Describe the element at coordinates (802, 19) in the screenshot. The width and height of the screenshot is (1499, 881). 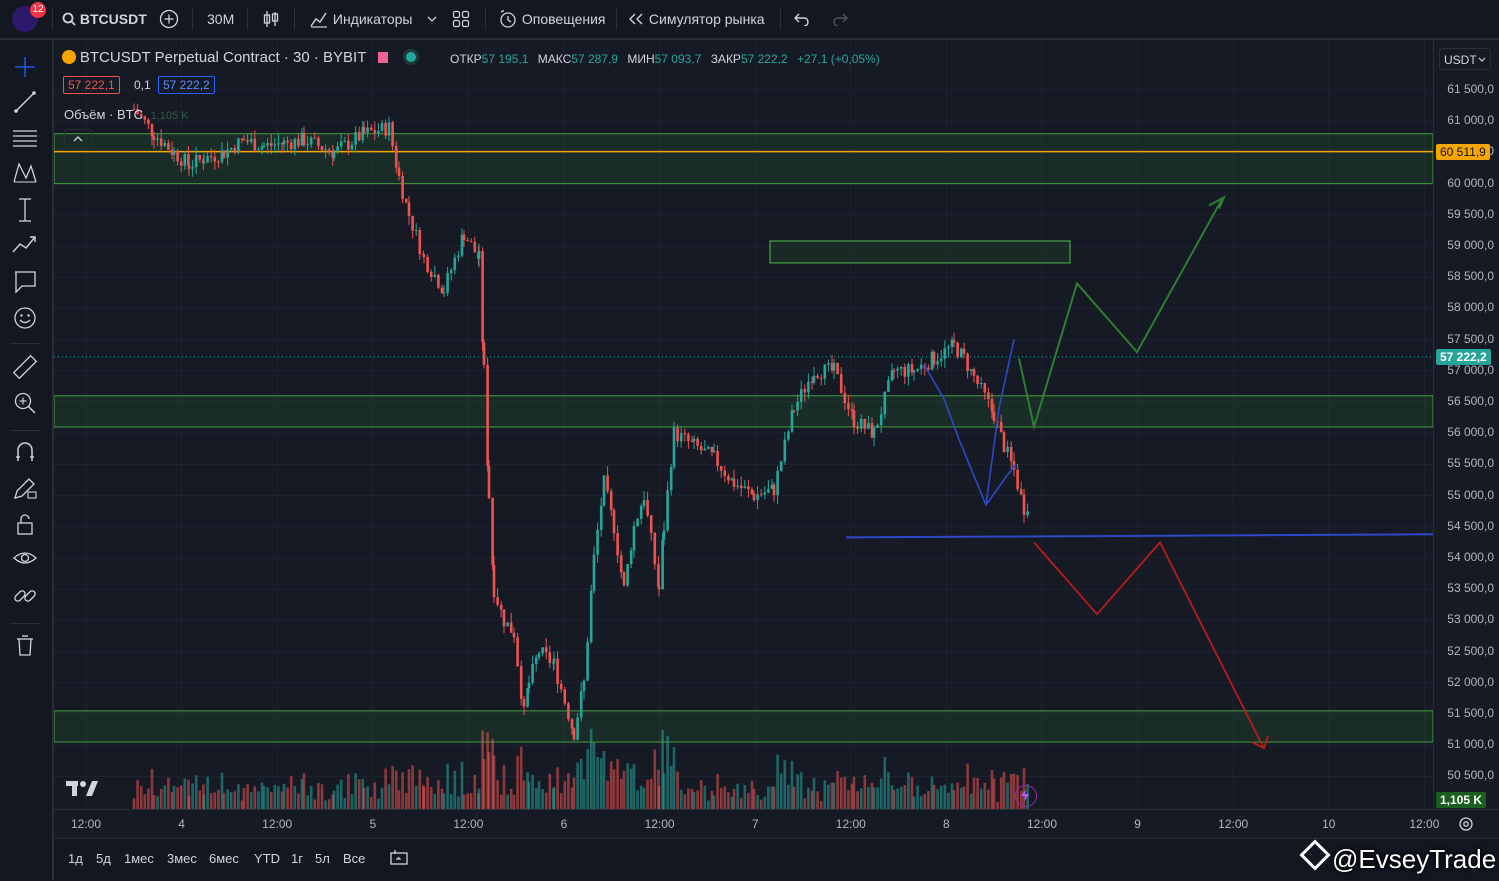
I see `undo-button` at that location.